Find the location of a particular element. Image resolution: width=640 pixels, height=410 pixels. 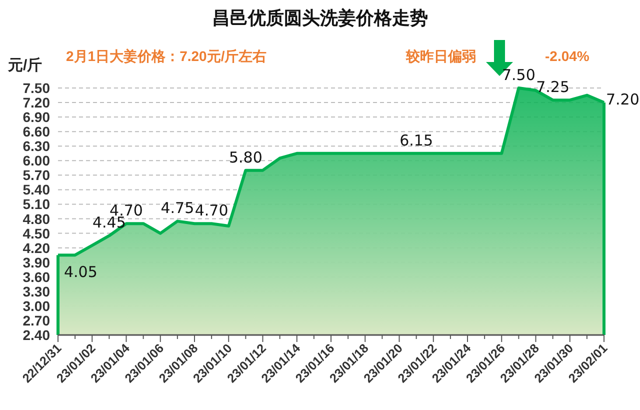

y-tick-label: 6.90 is located at coordinates (36, 117).